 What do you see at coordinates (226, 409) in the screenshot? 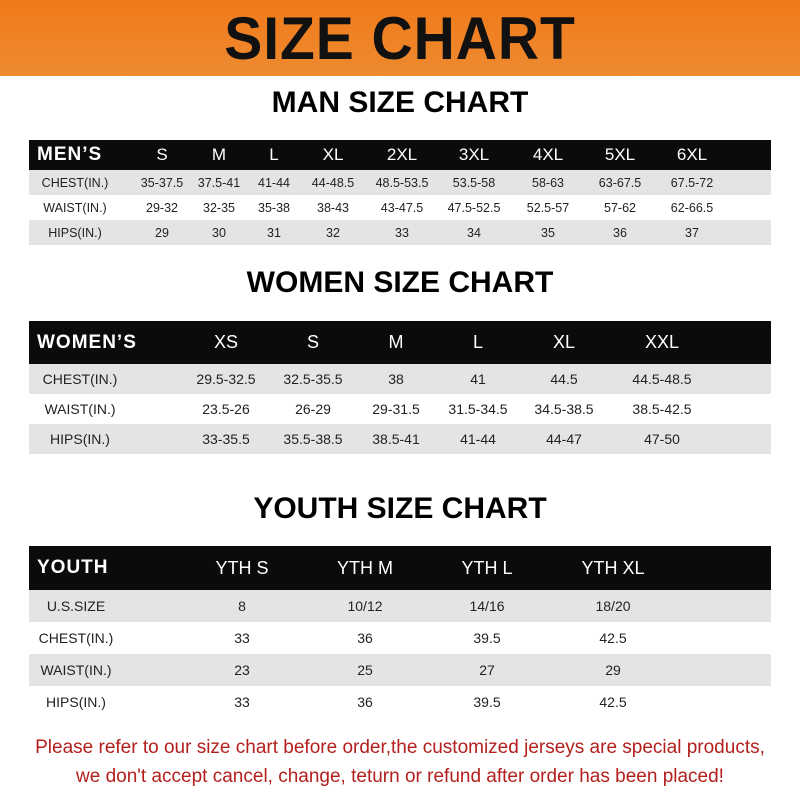
I see `table-cell: 23.5-26` at bounding box center [226, 409].